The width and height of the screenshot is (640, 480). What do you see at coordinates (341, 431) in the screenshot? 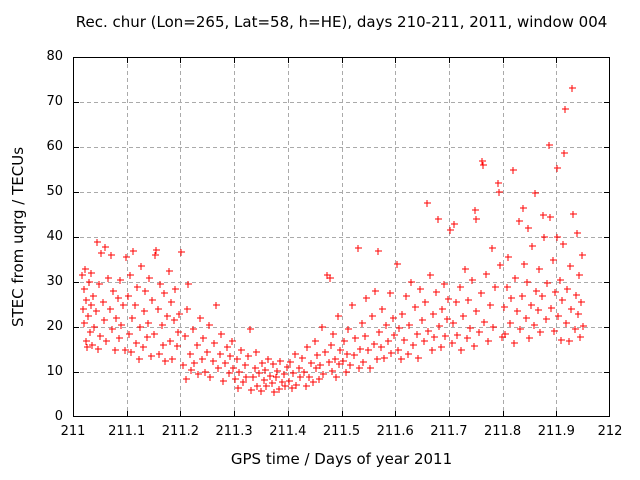
I see `x-tick-label: 211.5` at bounding box center [341, 431].